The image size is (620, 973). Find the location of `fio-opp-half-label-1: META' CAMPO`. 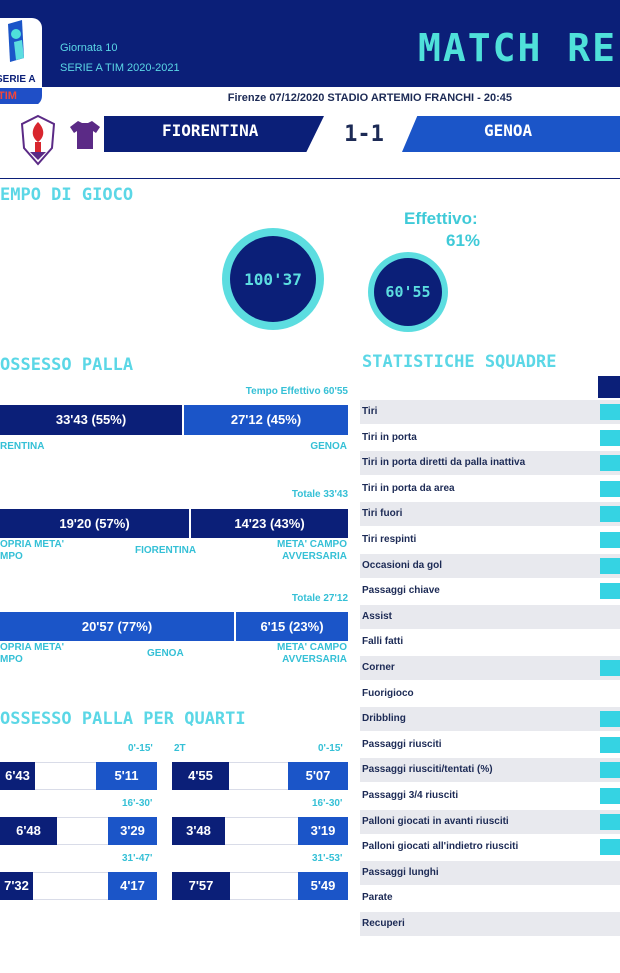

fio-opp-half-label-1: META' CAMPO is located at coordinates (312, 544).